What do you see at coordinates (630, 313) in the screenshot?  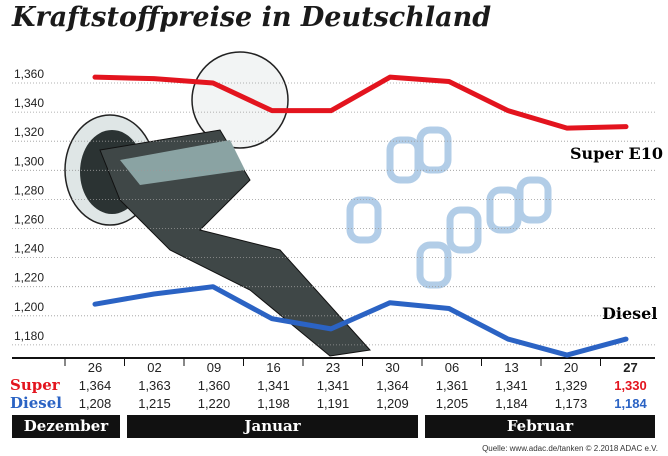 I see `series-label-diesel: Diesel` at bounding box center [630, 313].